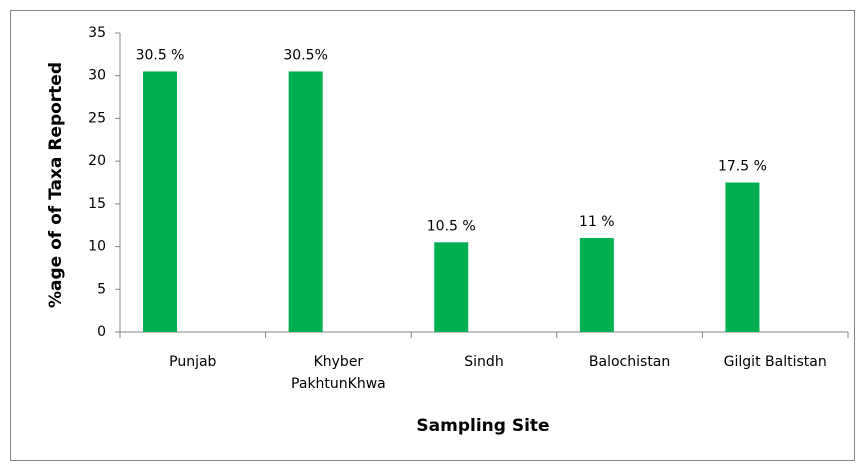  I want to click on x-axis-label: Sampling Site, so click(482, 426).